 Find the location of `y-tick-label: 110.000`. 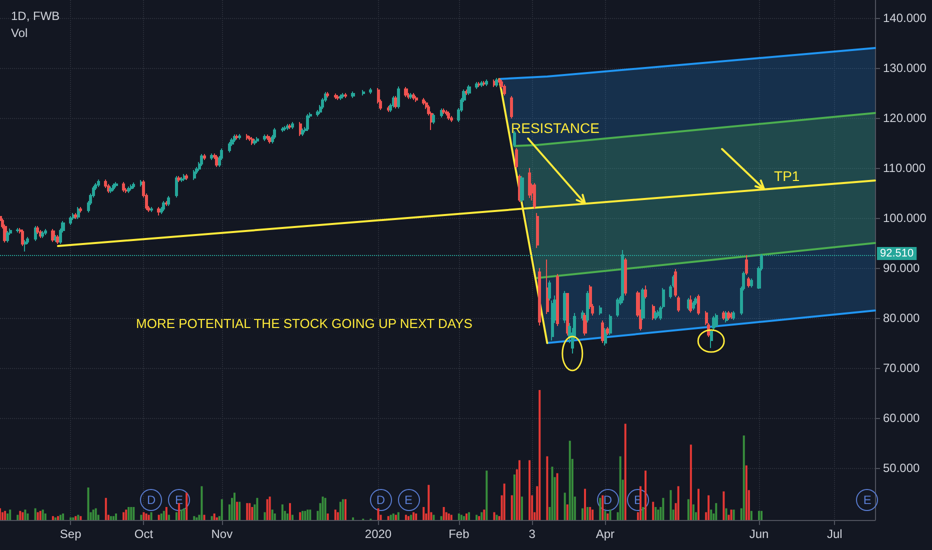

y-tick-label: 110.000 is located at coordinates (904, 168).